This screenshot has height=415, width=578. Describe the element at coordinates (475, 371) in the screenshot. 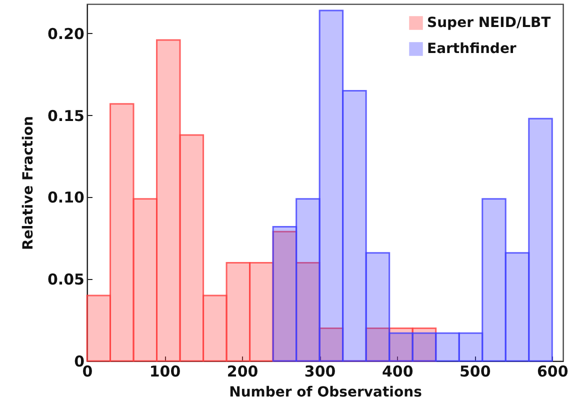

I see `x-tick-label: 500` at that location.